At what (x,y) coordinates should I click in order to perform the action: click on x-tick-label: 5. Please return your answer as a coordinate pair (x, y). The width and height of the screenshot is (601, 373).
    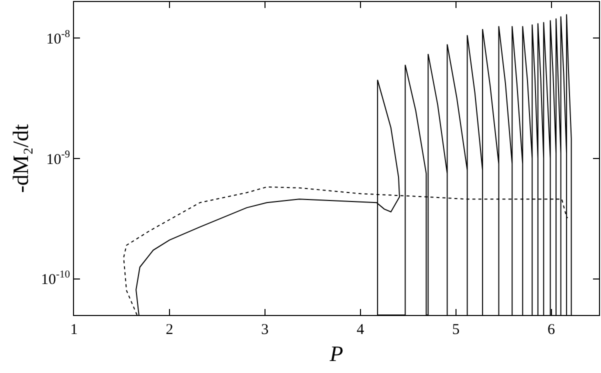
    Looking at the image, I should click on (456, 330).